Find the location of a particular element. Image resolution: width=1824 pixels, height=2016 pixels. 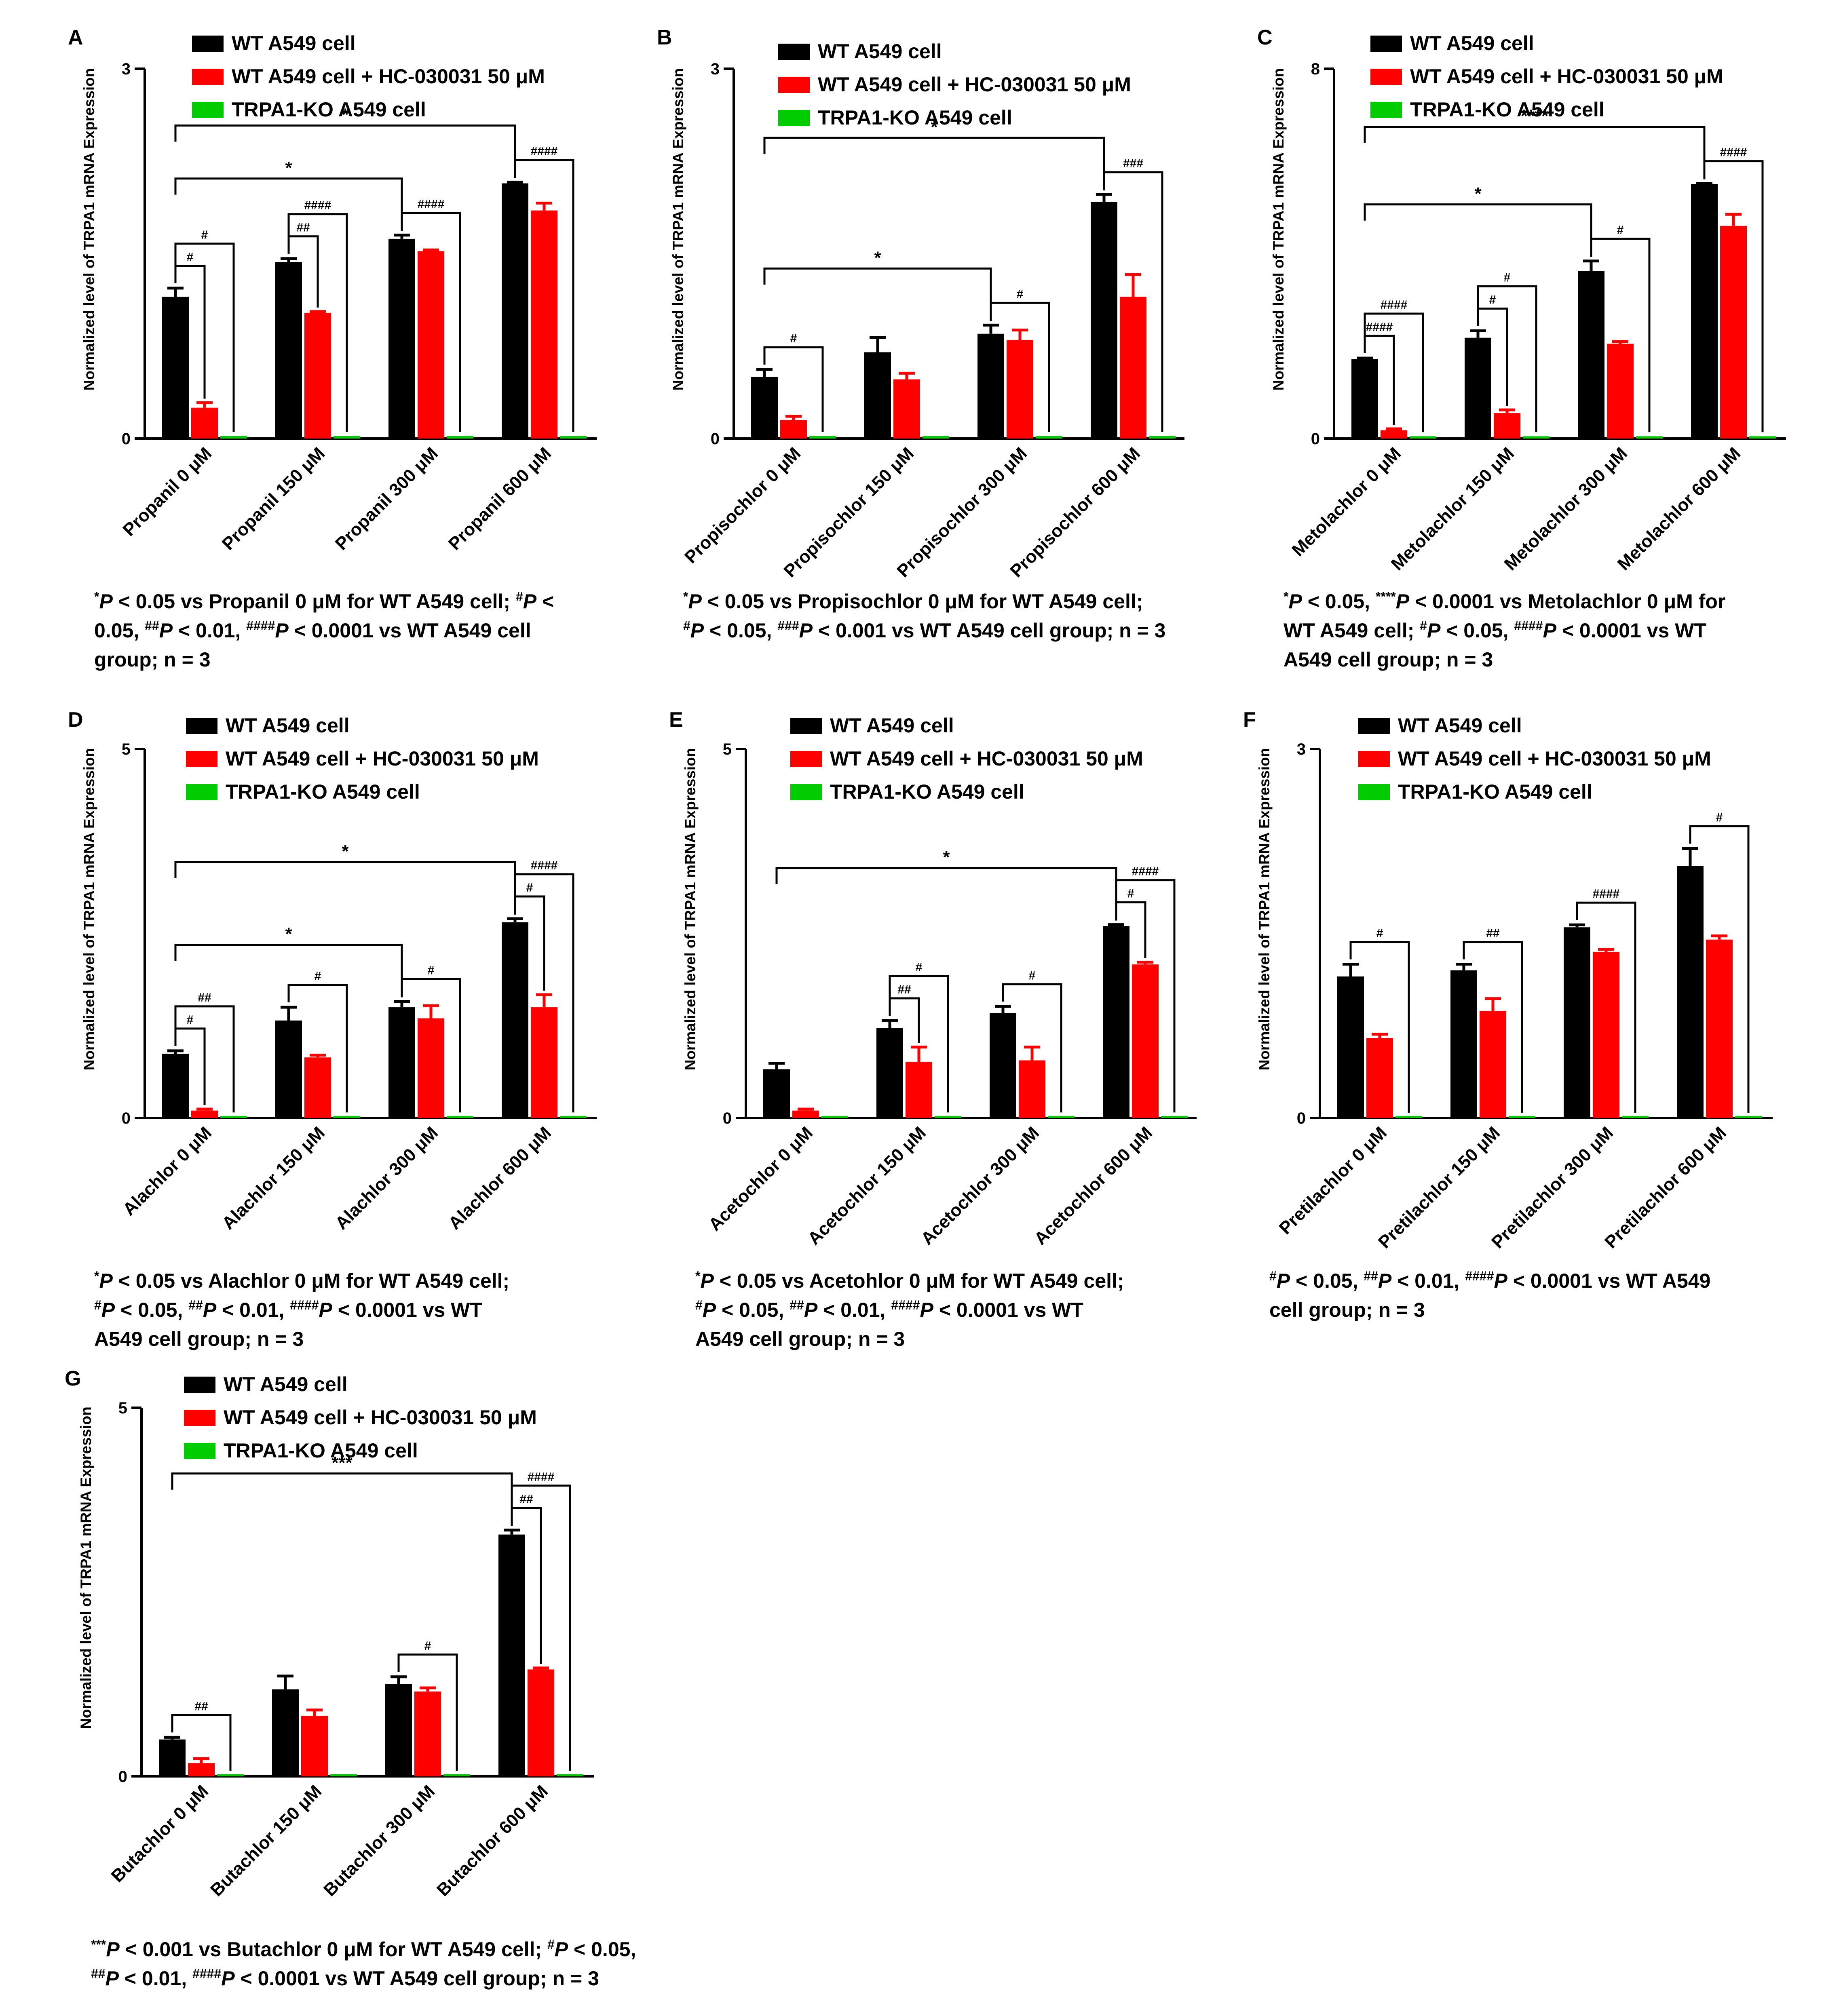

significance-label: *** is located at coordinates (342, 1463).